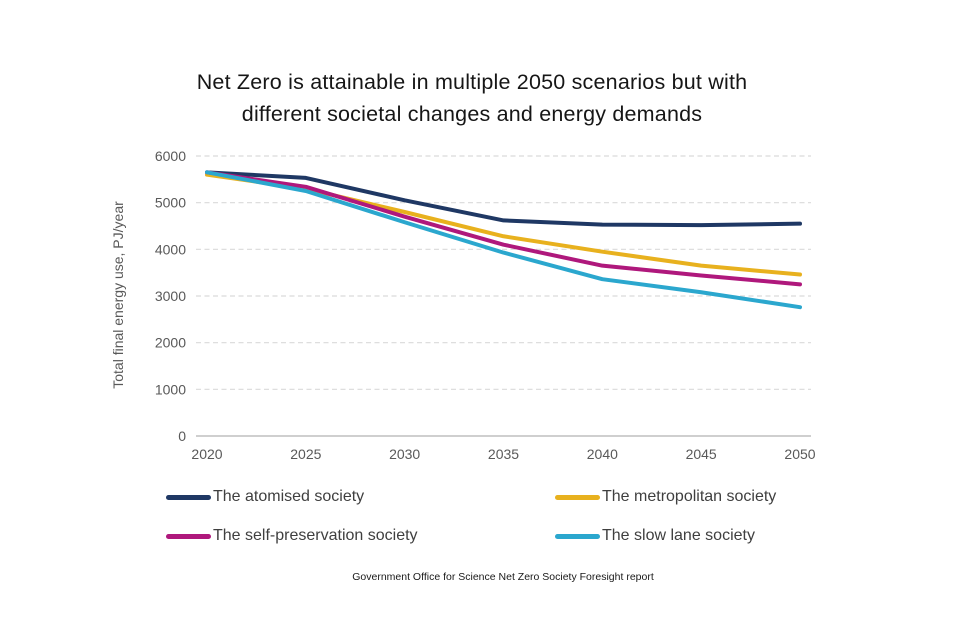 The width and height of the screenshot is (960, 640). What do you see at coordinates (170, 249) in the screenshot?
I see `y-tick-label: 4000` at bounding box center [170, 249].